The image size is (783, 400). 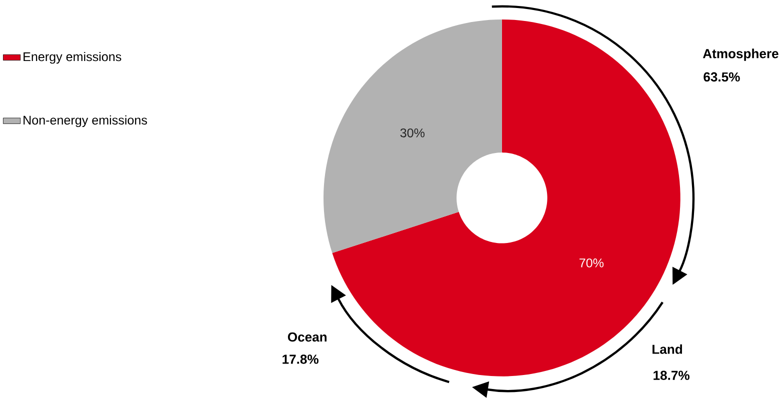 I want to click on text: 17.8%, so click(x=300, y=359).